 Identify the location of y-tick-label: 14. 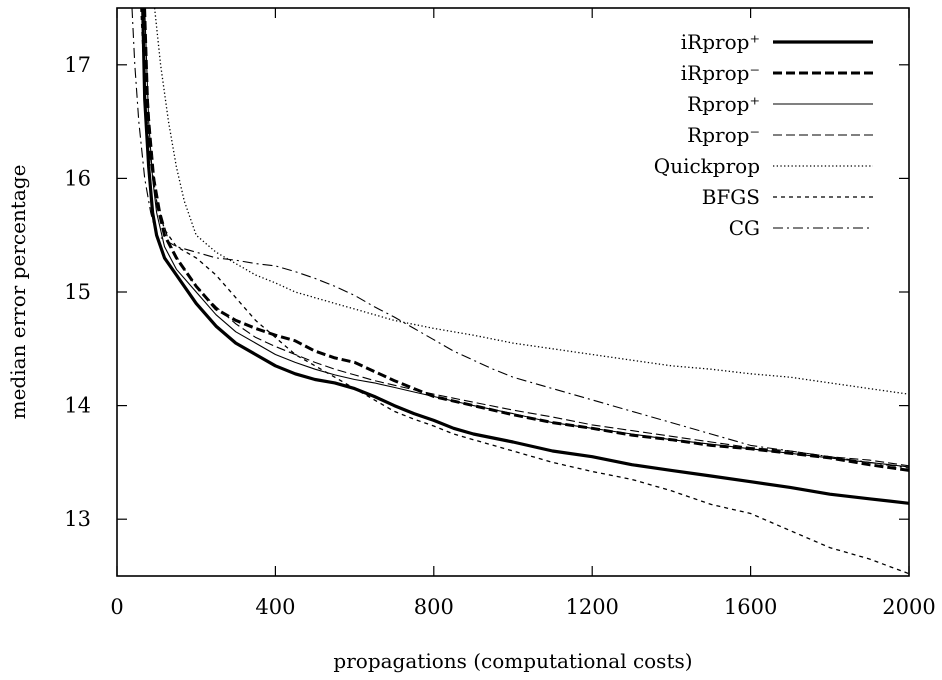
(77, 406).